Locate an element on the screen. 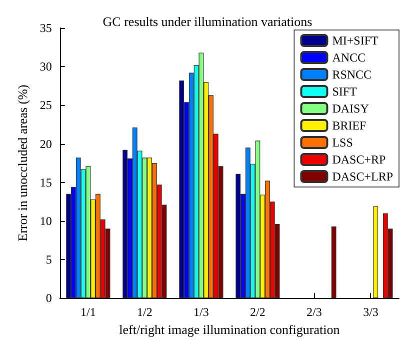  legend-label: BRIEF is located at coordinates (349, 125).